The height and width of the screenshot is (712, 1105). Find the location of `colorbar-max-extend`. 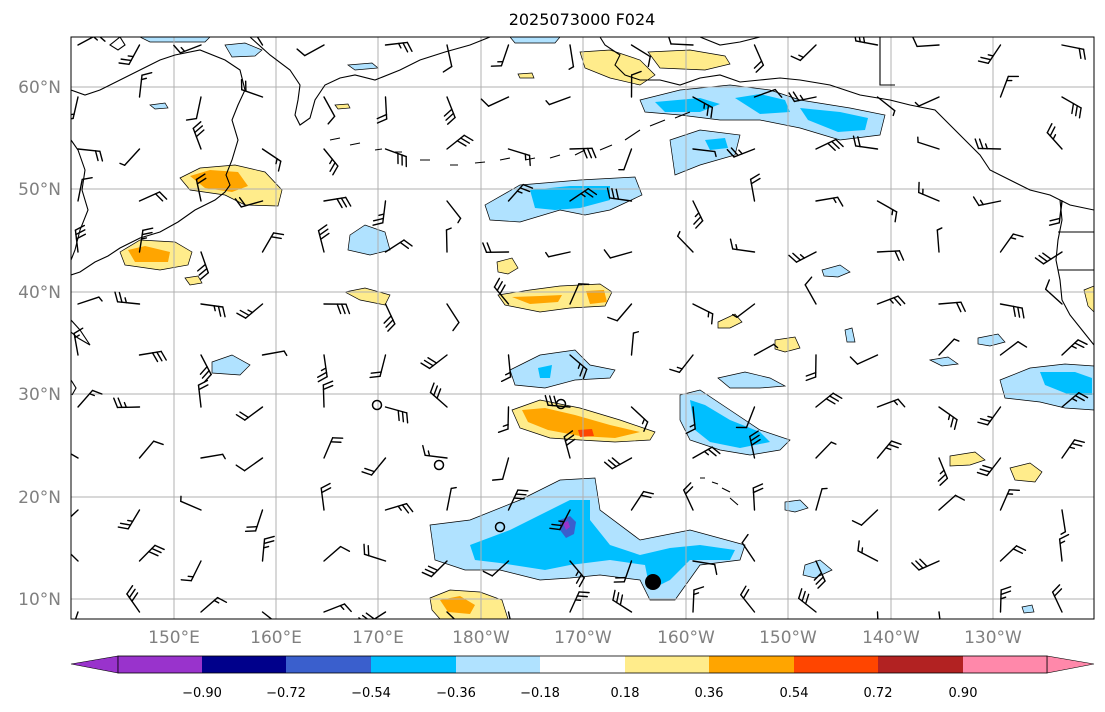

colorbar-max-extend is located at coordinates (1070, 664).